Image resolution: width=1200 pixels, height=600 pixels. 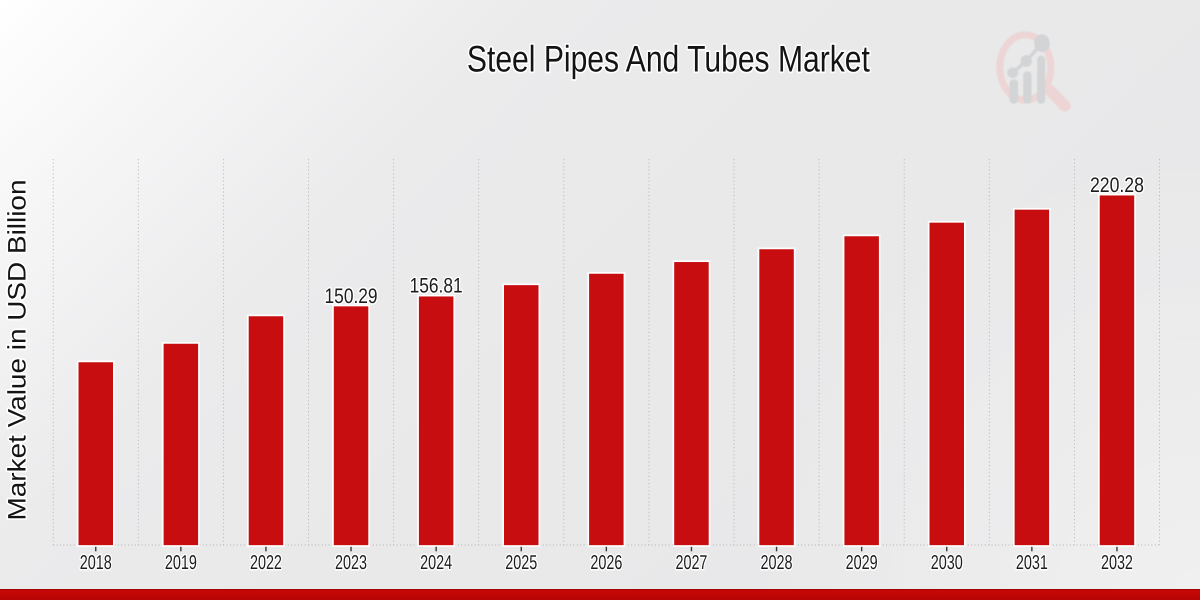 What do you see at coordinates (351, 296) in the screenshot?
I see `svg-text: 150.29` at bounding box center [351, 296].